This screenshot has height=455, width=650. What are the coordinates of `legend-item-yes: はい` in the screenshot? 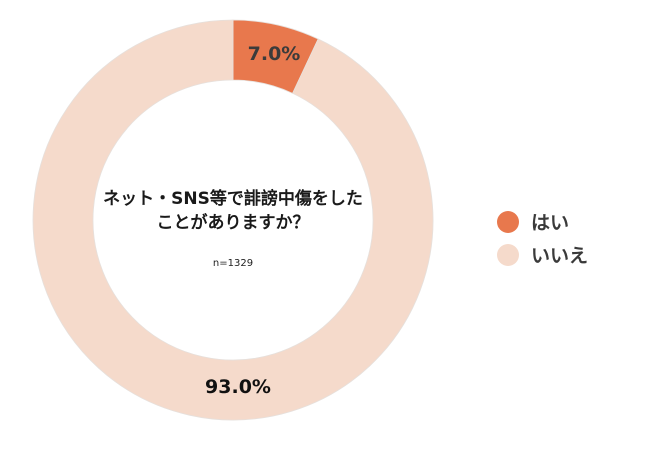 It's located at (542, 221).